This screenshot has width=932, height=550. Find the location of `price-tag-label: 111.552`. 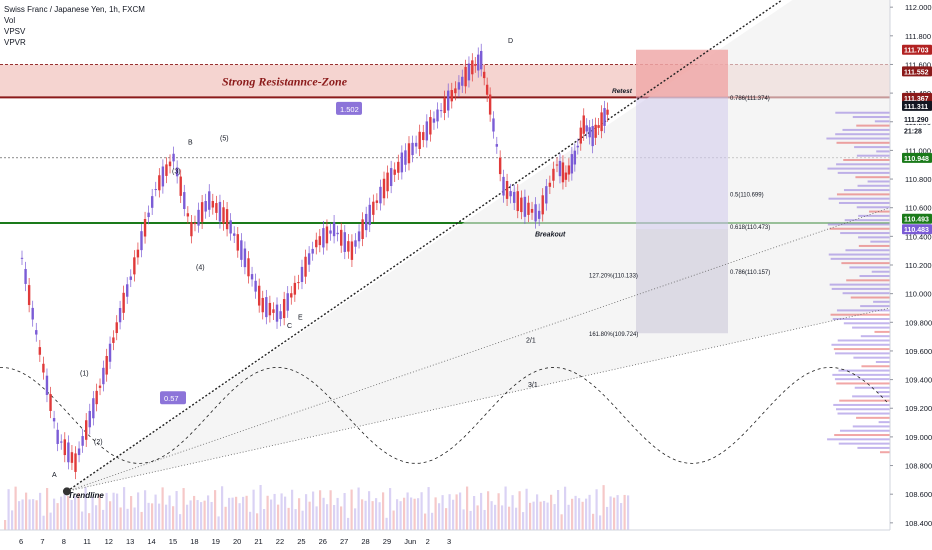

price-tag-label: 111.552 is located at coordinates (916, 72).